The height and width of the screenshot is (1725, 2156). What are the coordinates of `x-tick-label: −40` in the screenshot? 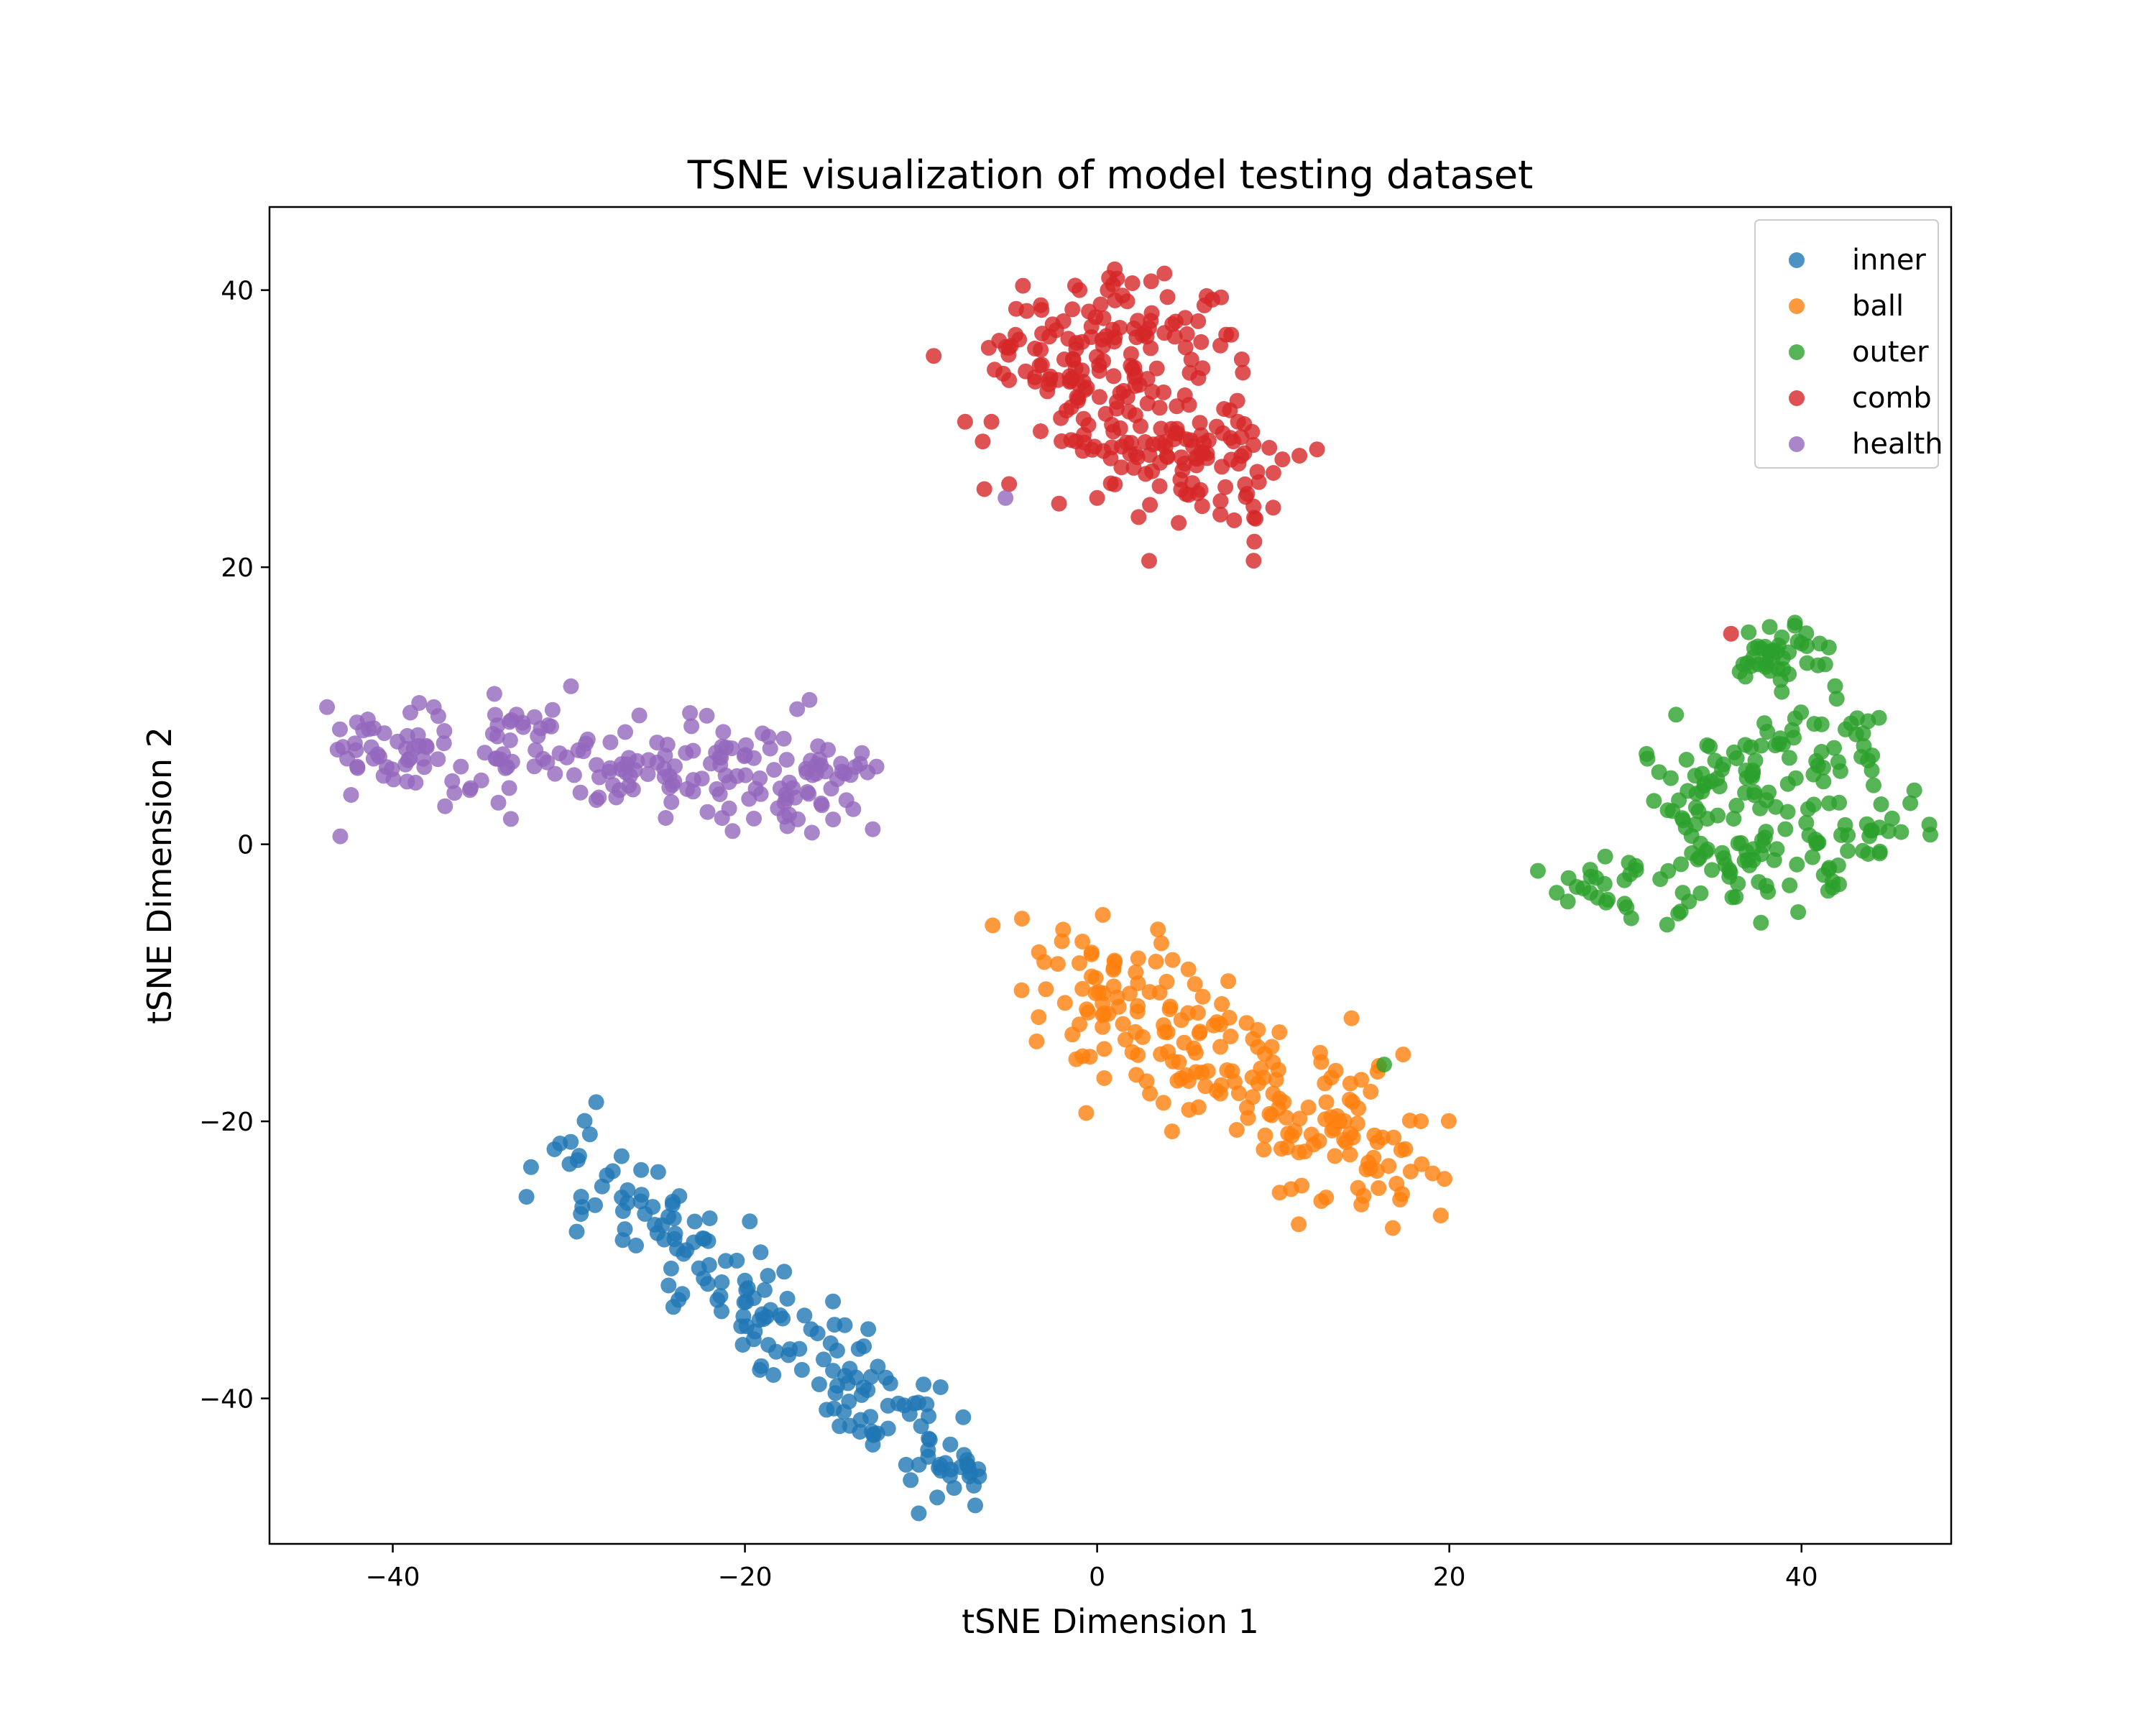 It's located at (393, 1577).